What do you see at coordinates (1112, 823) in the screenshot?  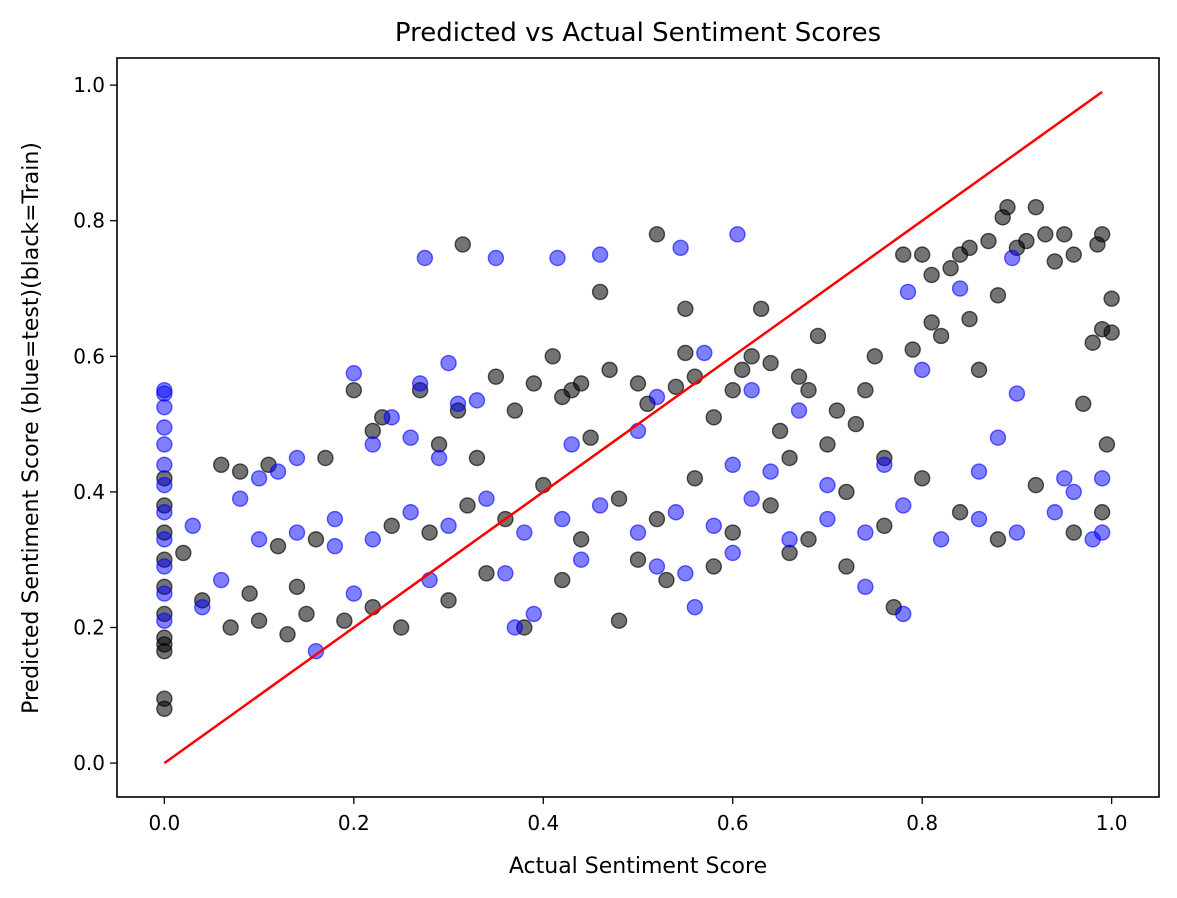 I see `x-tick-label: 1.0` at bounding box center [1112, 823].